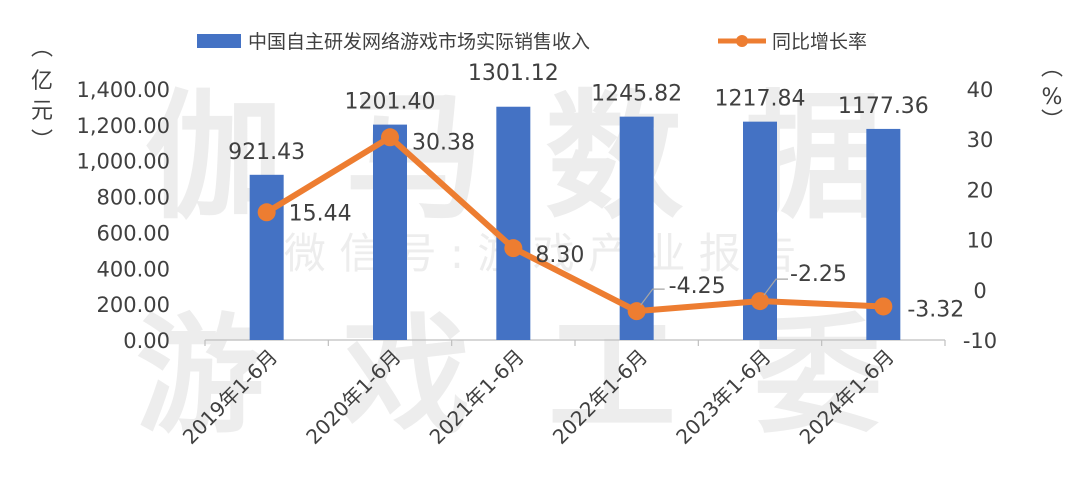 This screenshot has height=500, width=1080. Describe the element at coordinates (697, 286) in the screenshot. I see `growth-value-label: -4.25` at that location.